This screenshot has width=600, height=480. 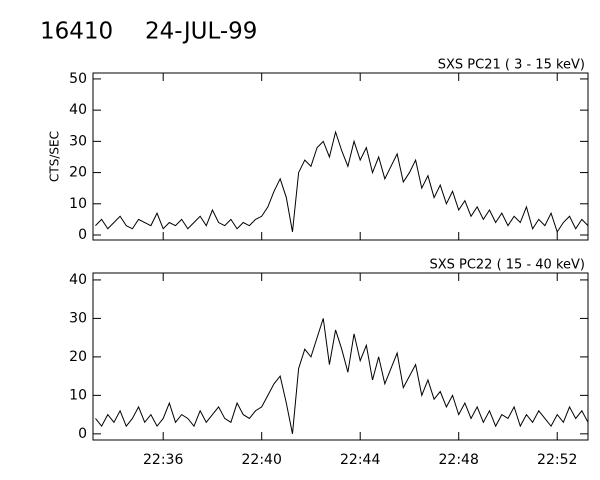 I want to click on panel-title: SXS PC21 ( 3 - 15 keV), so click(x=511, y=65).